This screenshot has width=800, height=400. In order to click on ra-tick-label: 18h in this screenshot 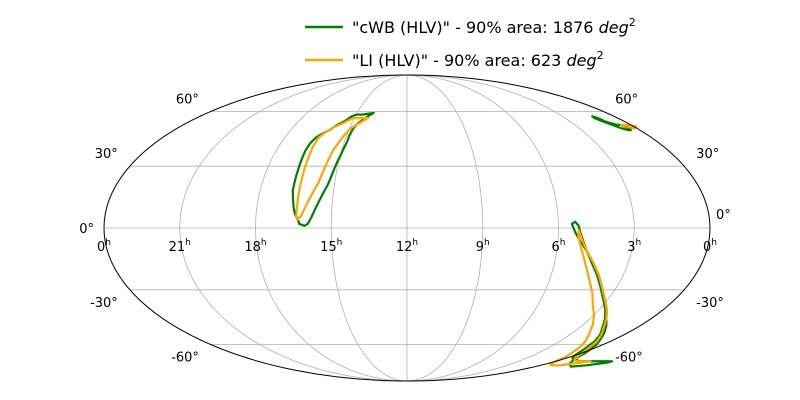, I will do `click(255, 246)`.